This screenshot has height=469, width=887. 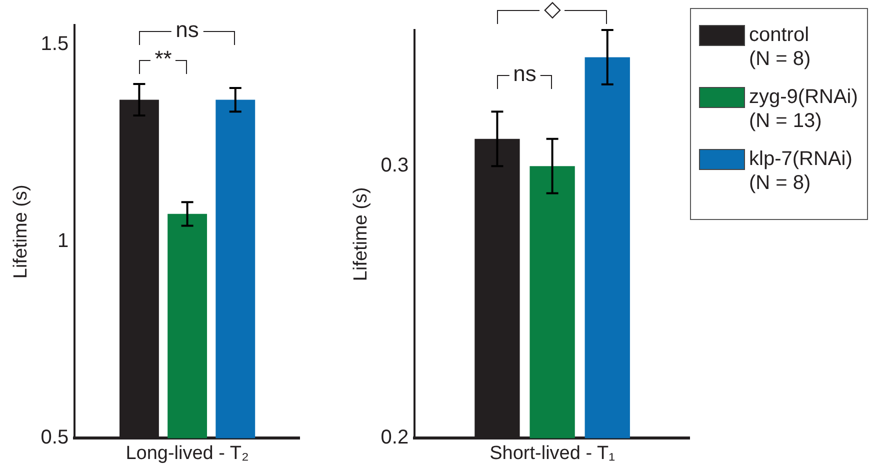 I want to click on legend-label: control (N = 8), so click(x=780, y=47).